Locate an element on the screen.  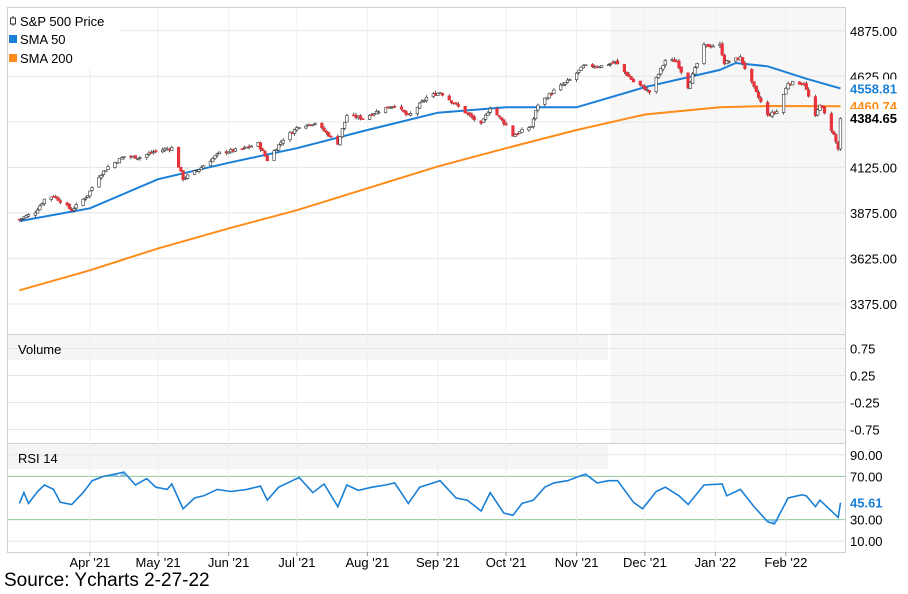
volume-legend-bg is located at coordinates (308, 347).